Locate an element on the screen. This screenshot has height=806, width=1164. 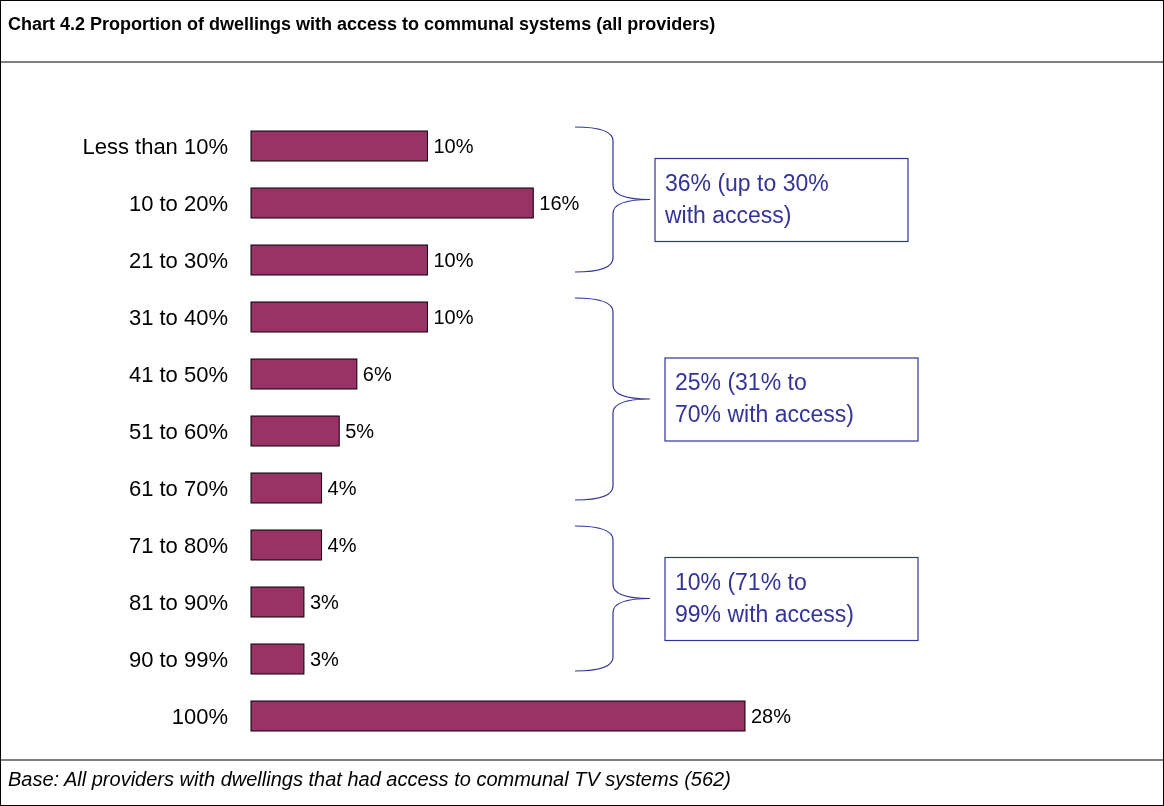
y-tick-label: 10 to 20% is located at coordinates (178, 203).